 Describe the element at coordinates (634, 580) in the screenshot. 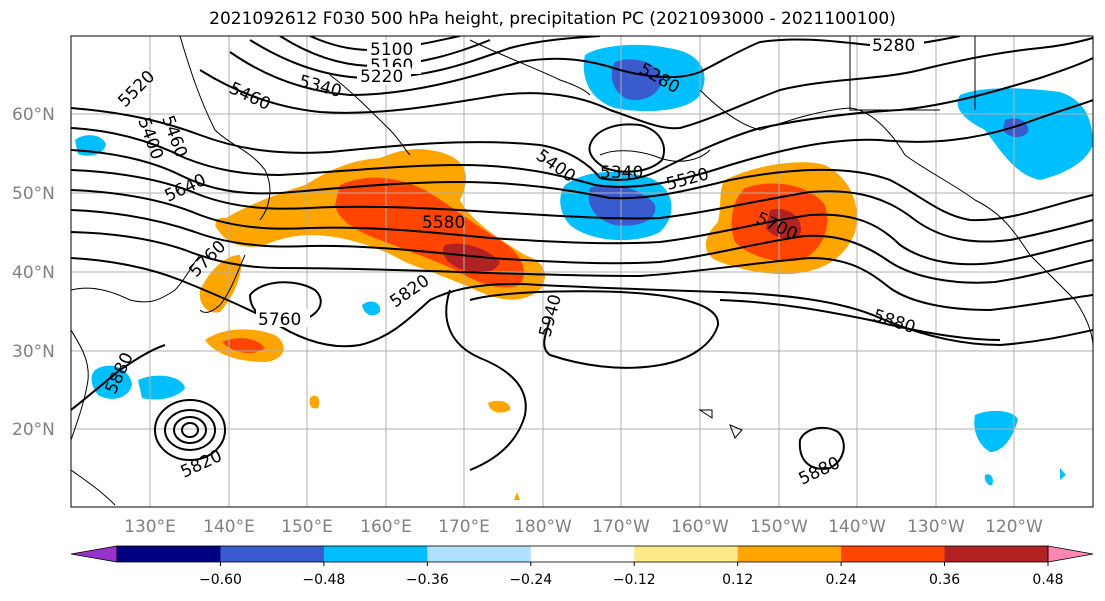

I see `colorbar-tick-label: −0.12` at that location.